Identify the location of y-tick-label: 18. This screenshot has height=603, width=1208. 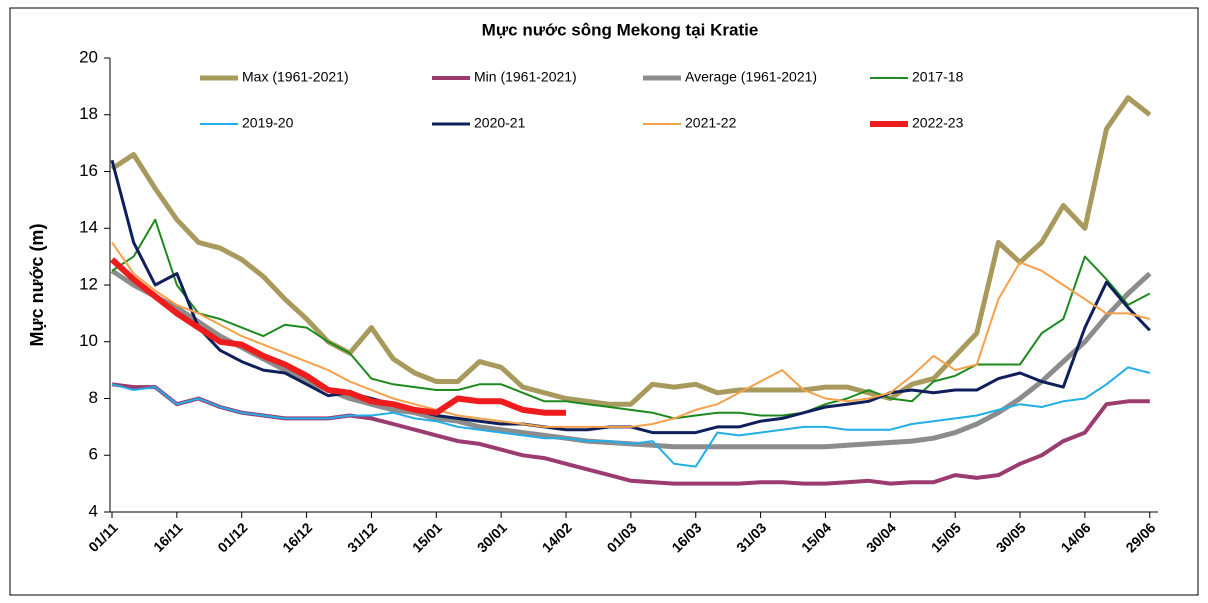
(88, 113).